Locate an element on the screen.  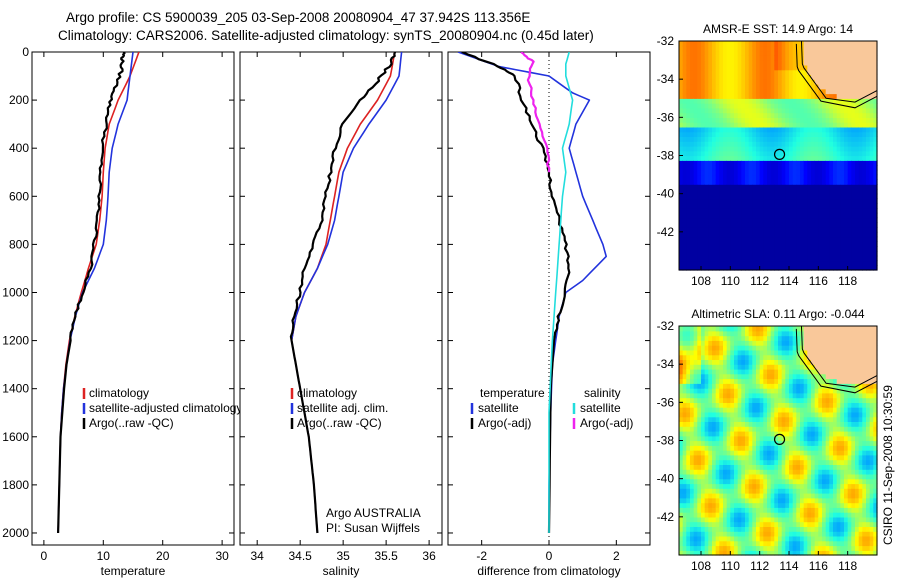
x-tick-label: 118 is located at coordinates (847, 281).